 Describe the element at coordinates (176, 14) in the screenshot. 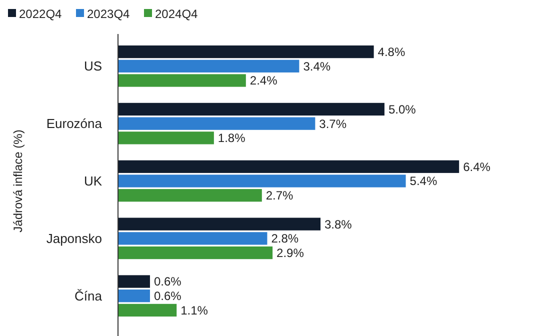

I see `legend-label: 2024Q4` at that location.